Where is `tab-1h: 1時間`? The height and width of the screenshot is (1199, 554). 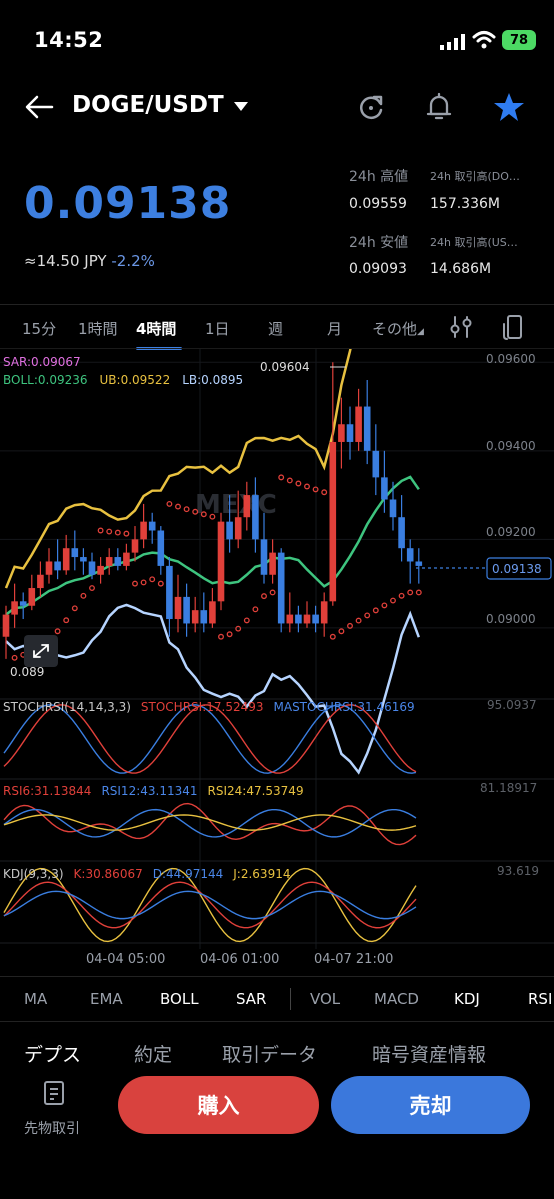 tab-1h: 1時間 is located at coordinates (98, 329).